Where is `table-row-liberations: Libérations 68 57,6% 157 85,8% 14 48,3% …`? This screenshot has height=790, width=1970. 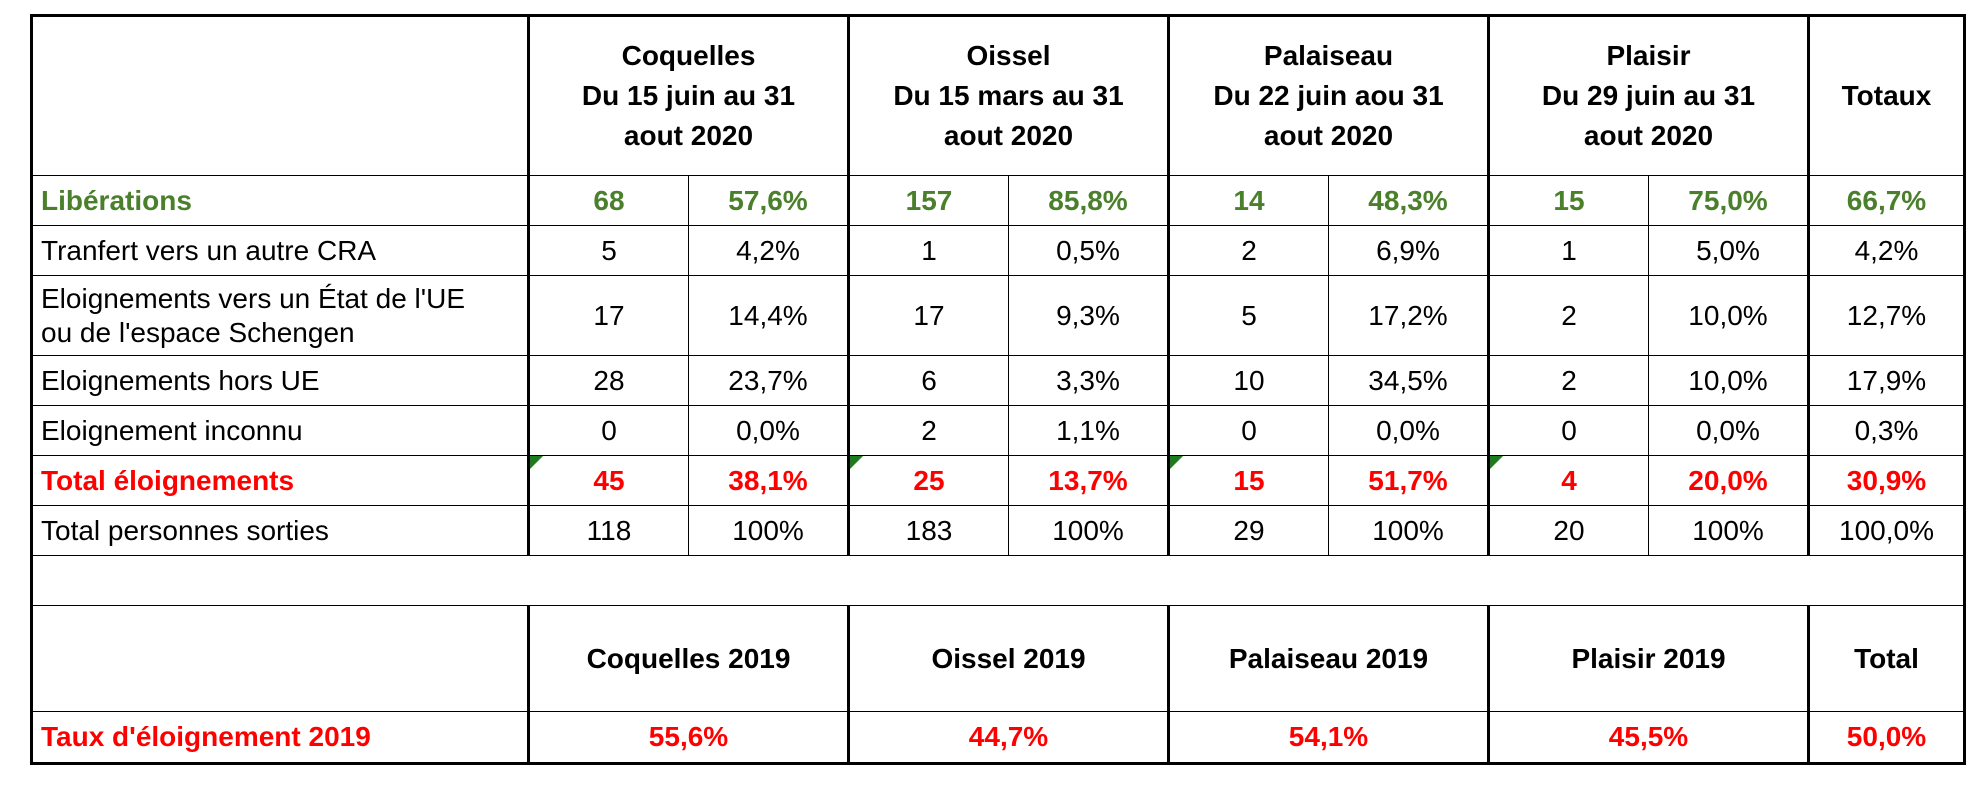 table-row-liberations: Libérations 68 57,6% 157 85,8% 14 48,3% … is located at coordinates (998, 200).